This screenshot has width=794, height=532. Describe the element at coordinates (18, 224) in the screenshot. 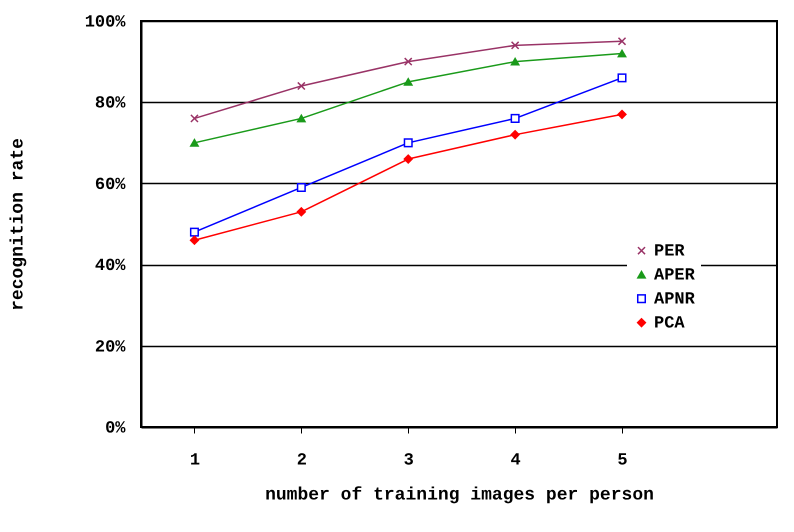

I see `y-axis-title: recognition rate` at that location.